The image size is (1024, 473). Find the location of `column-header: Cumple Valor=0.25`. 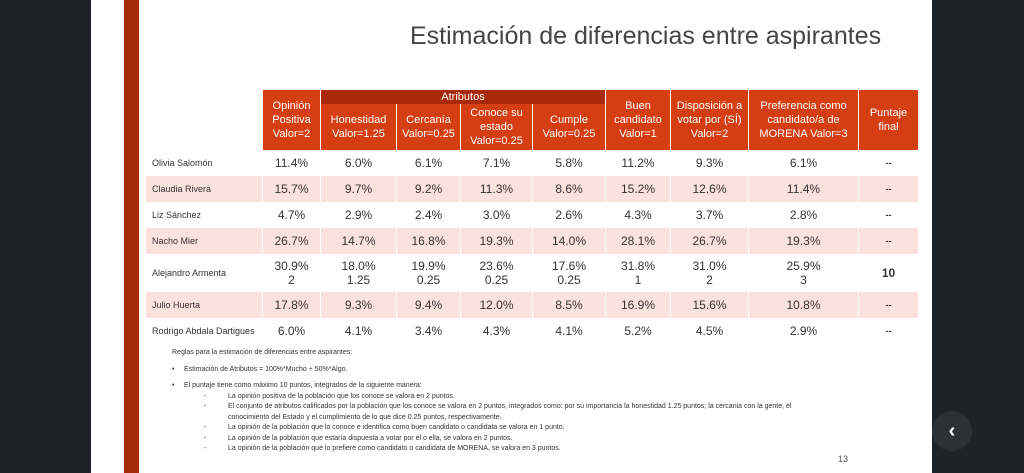

column-header: Cumple Valor=0.25 is located at coordinates (569, 127).